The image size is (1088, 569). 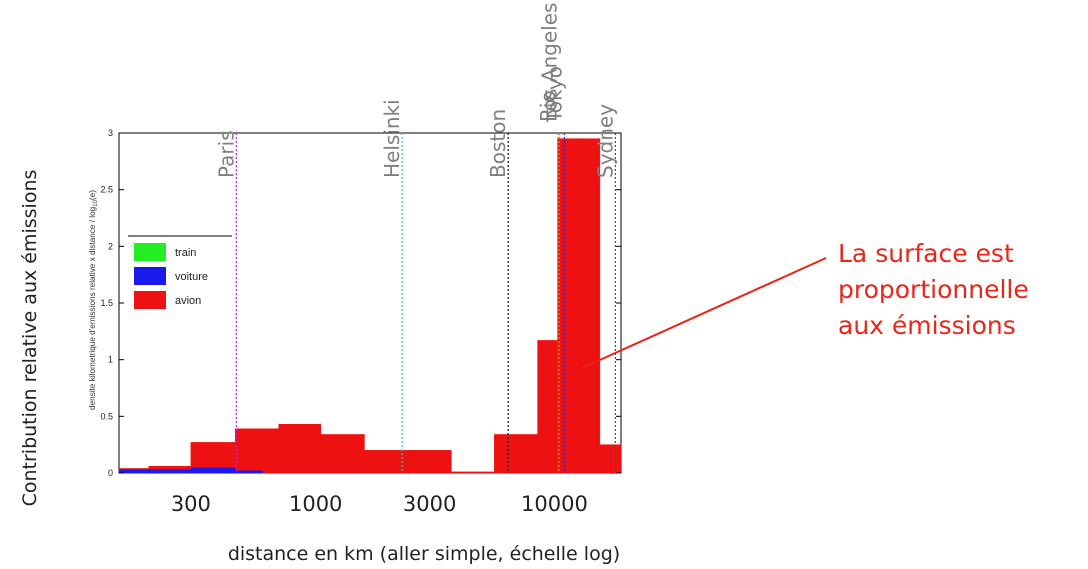 I want to click on ytick-label-4: 2, so click(x=110, y=246).